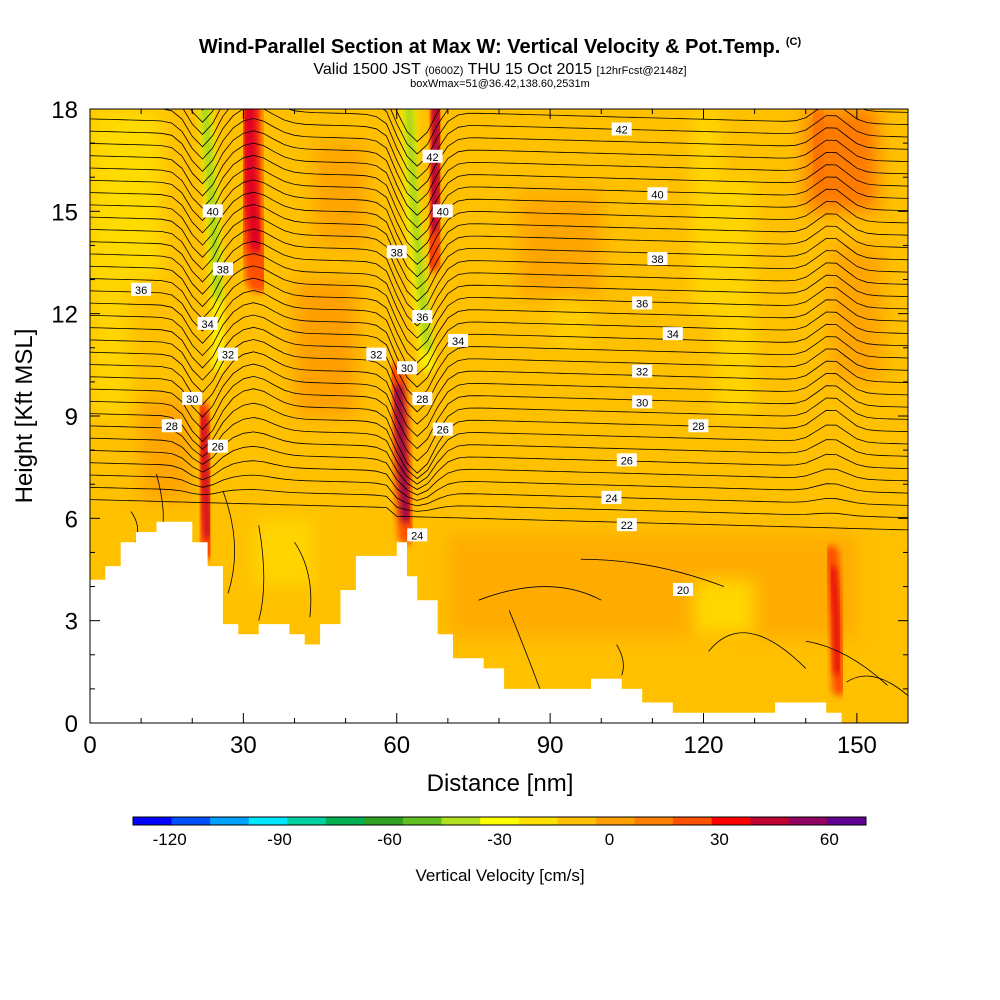 The height and width of the screenshot is (1000, 1000). I want to click on colorbar-label: Vertical Velocity [cm/s], so click(499, 875).